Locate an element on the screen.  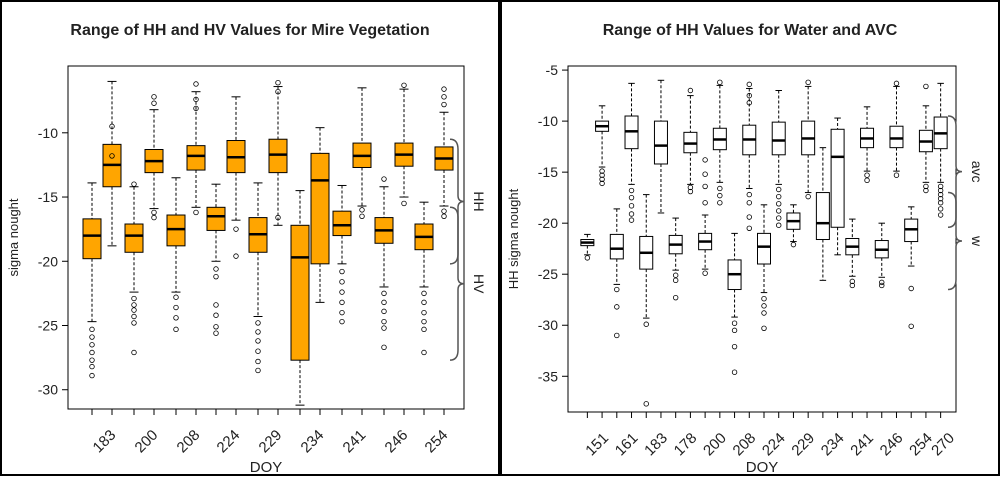
y-tick-label: -25 is located at coordinates (48, 325).